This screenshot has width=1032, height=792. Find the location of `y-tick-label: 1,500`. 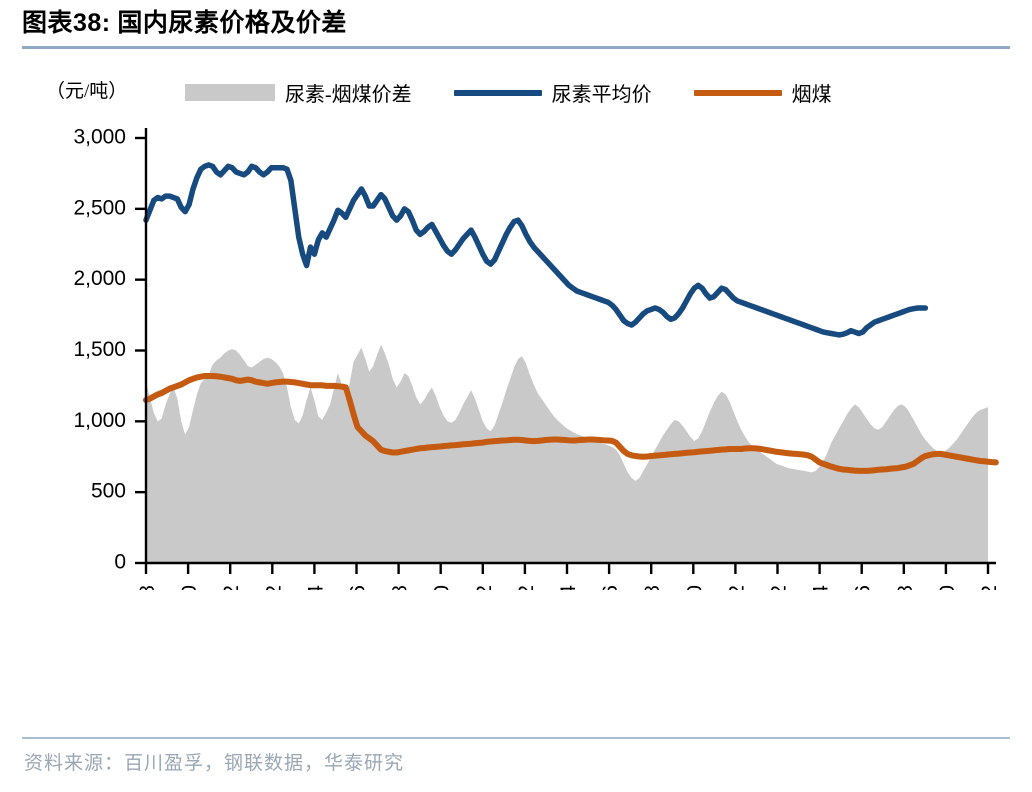

y-tick-label: 1,500 is located at coordinates (99, 349).